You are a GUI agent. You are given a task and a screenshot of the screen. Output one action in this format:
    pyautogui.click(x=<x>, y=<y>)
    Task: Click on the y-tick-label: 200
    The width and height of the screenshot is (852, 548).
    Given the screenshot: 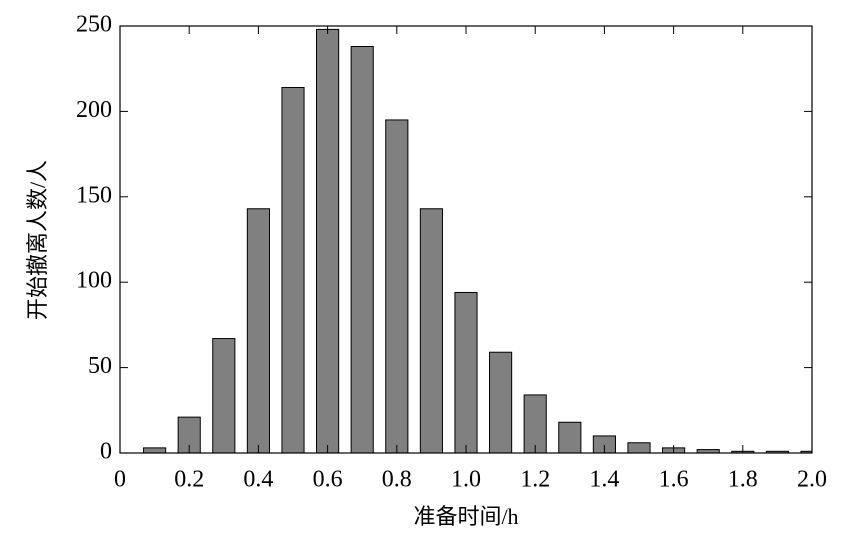 What is the action you would take?
    pyautogui.click(x=94, y=110)
    